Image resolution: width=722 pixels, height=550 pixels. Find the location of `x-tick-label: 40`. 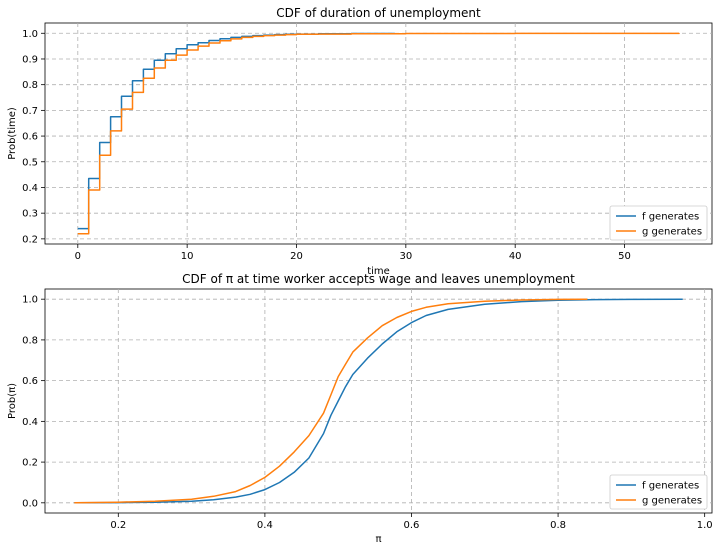

x-tick-label: 40 is located at coordinates (515, 256).